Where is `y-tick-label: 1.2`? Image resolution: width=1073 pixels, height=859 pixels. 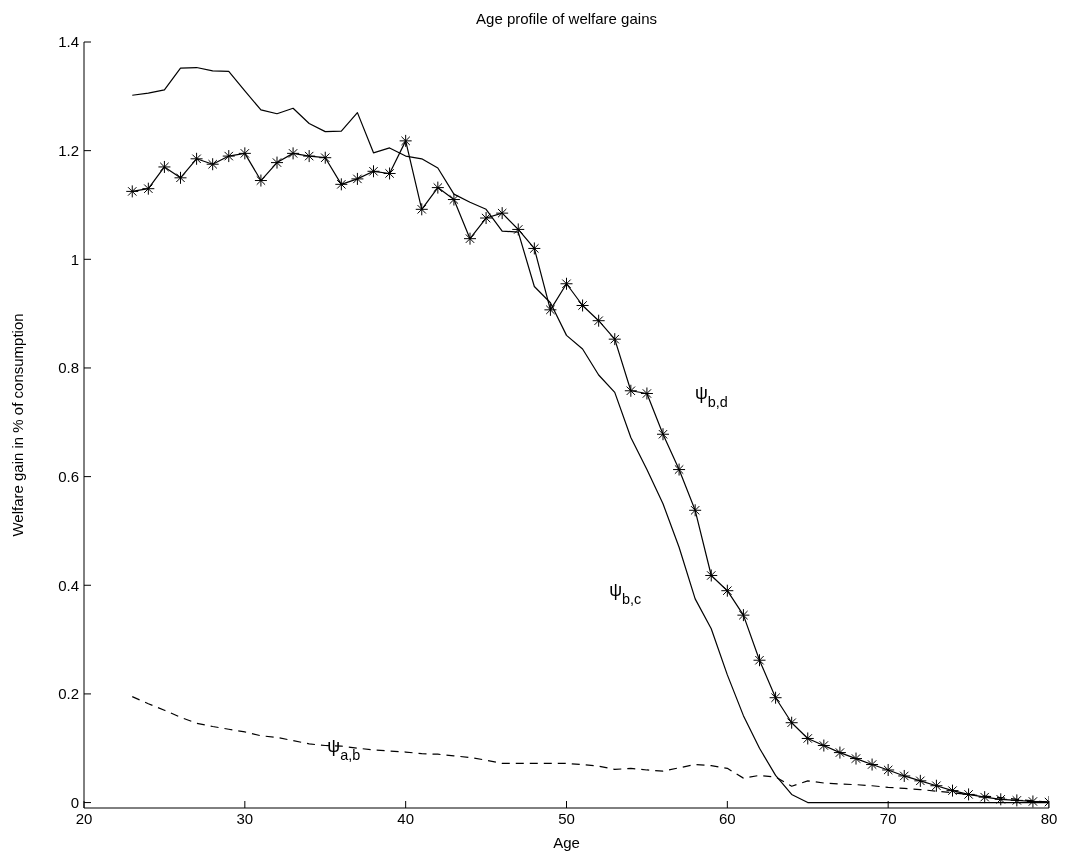 y-tick-label: 1.2 is located at coordinates (68, 150).